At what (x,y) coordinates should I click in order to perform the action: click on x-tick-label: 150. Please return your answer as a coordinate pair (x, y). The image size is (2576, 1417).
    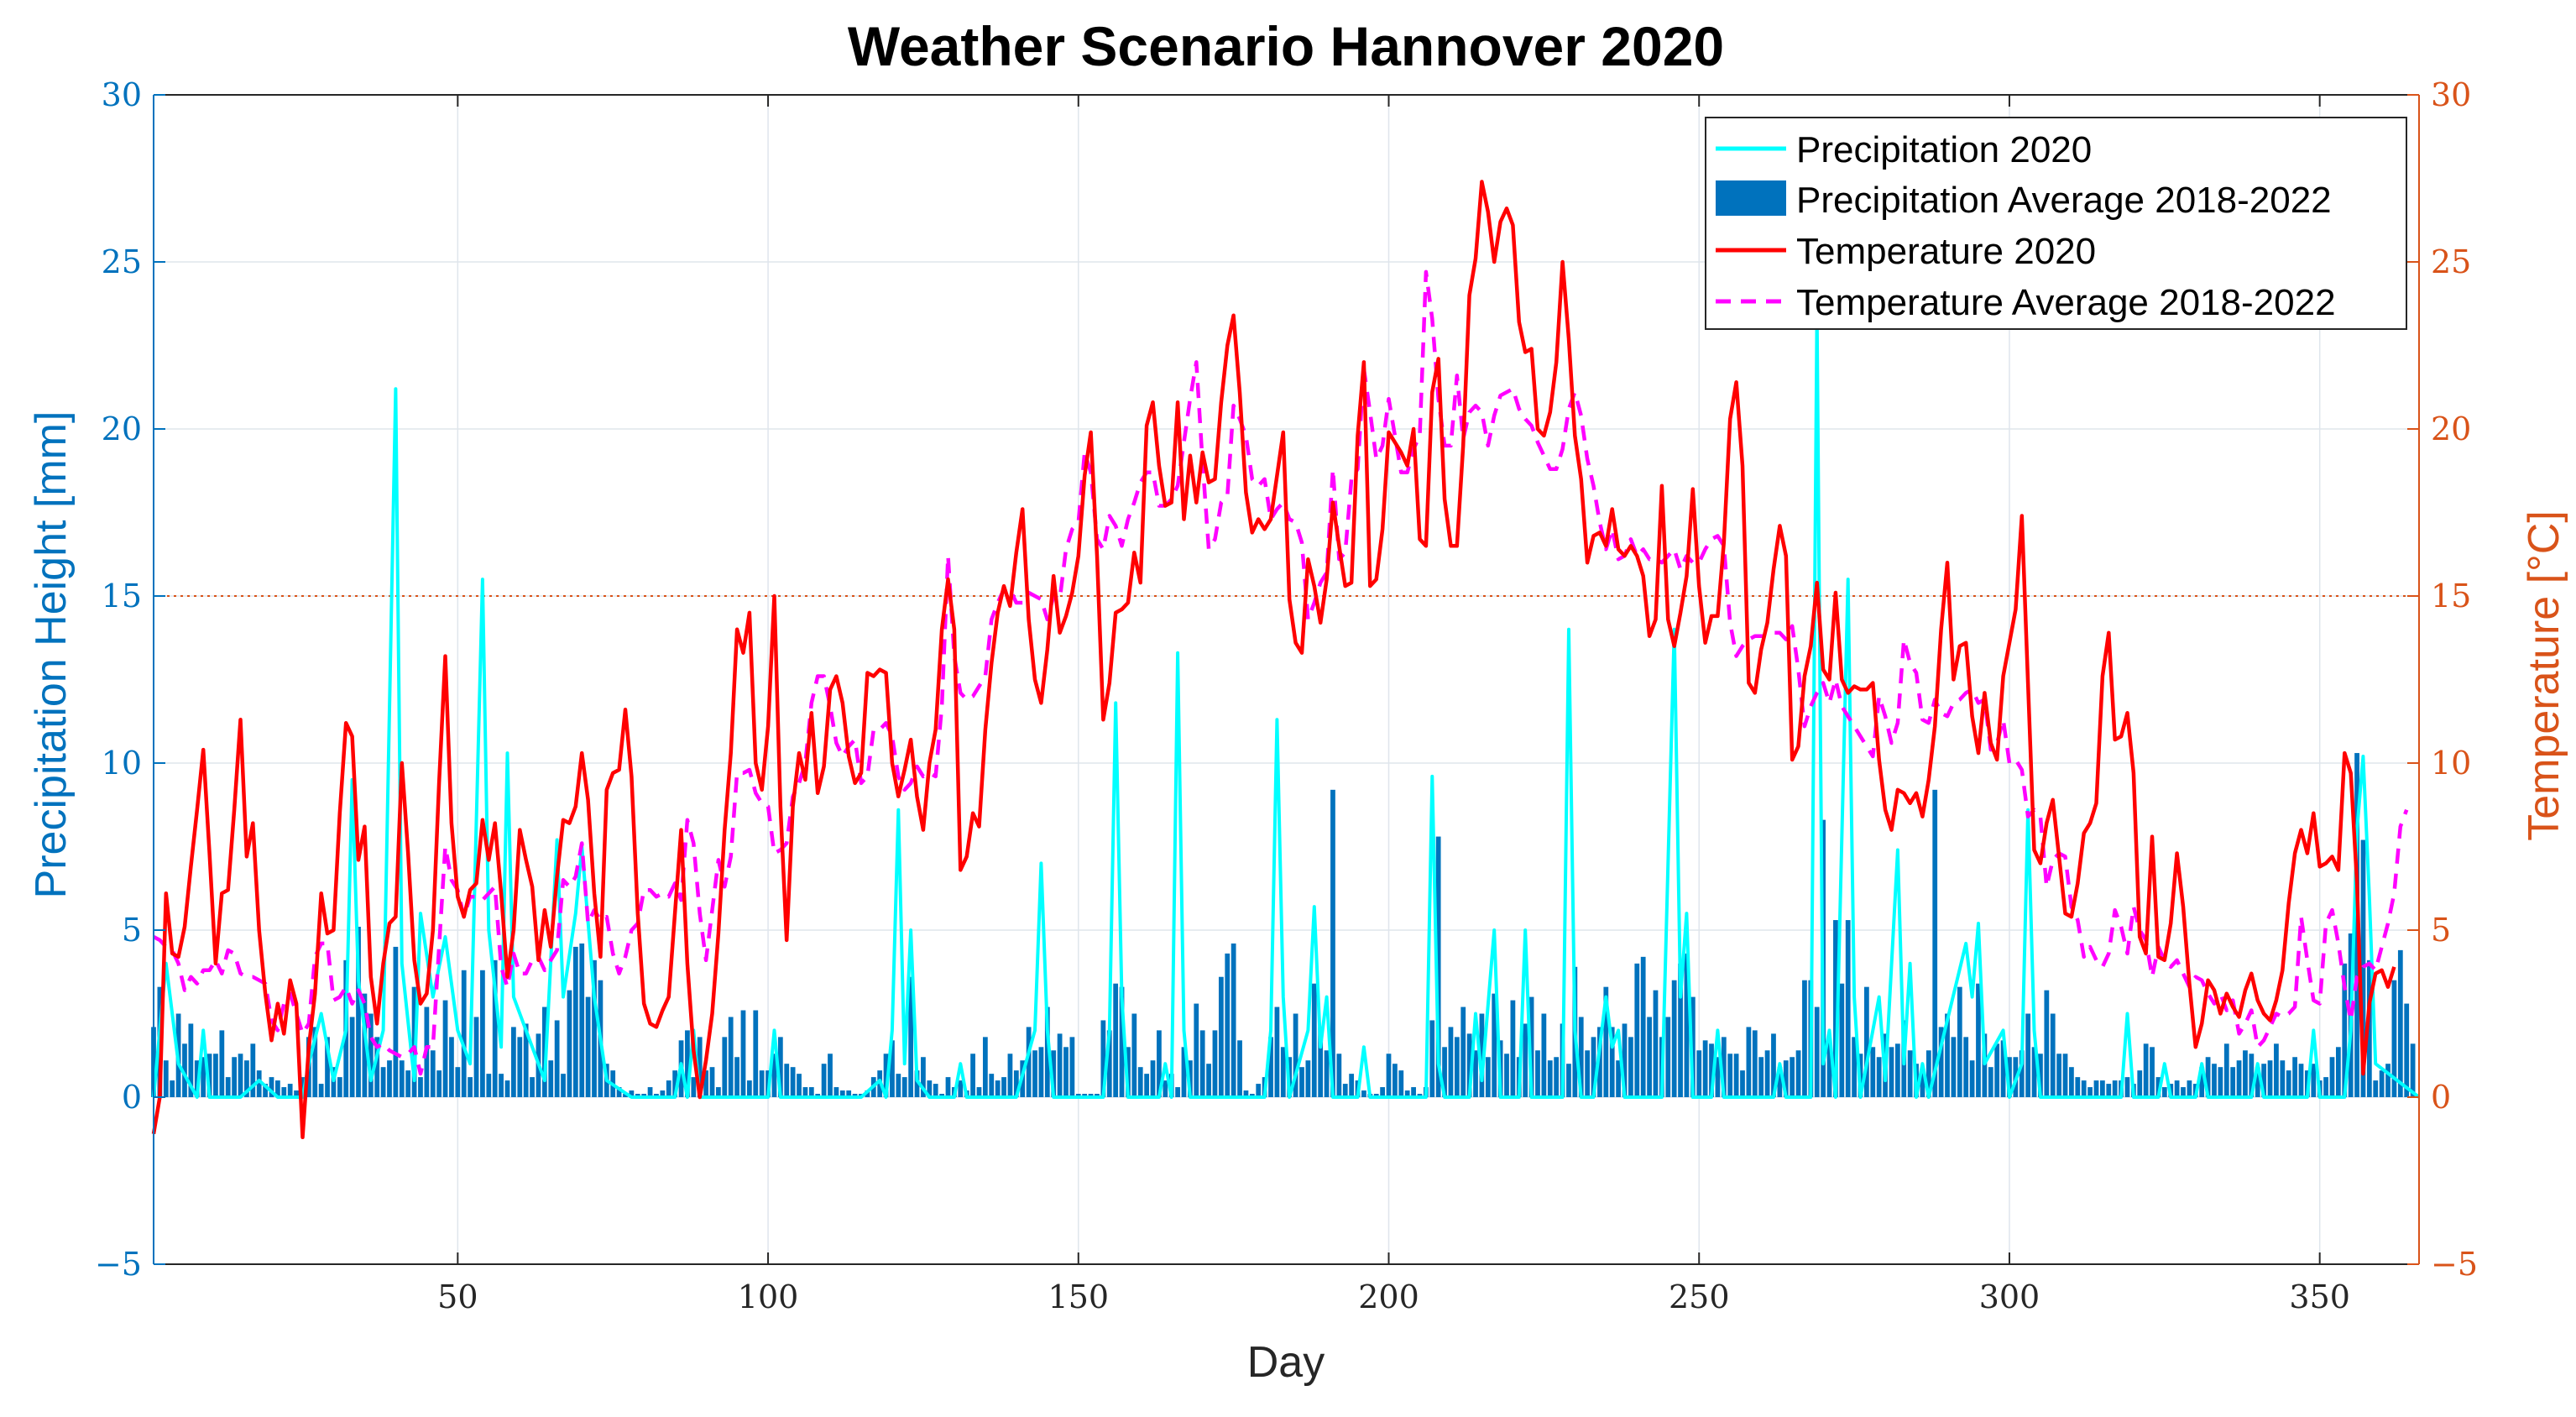
    Looking at the image, I should click on (1079, 1296).